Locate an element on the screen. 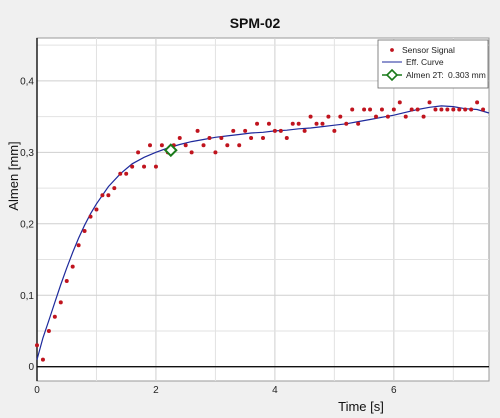 This screenshot has height=418, width=500. x-tick-label: 2 is located at coordinates (156, 390).